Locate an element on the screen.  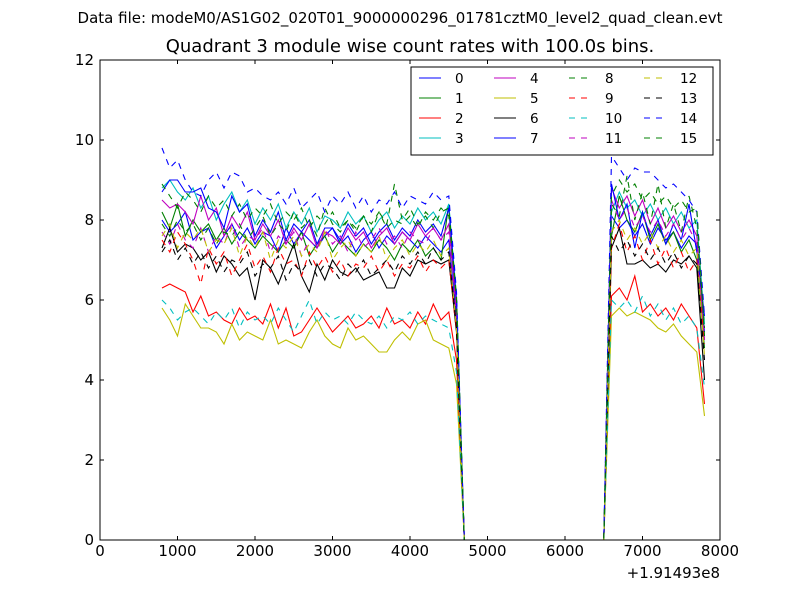
legend-label-1: 1 is located at coordinates (459, 99).